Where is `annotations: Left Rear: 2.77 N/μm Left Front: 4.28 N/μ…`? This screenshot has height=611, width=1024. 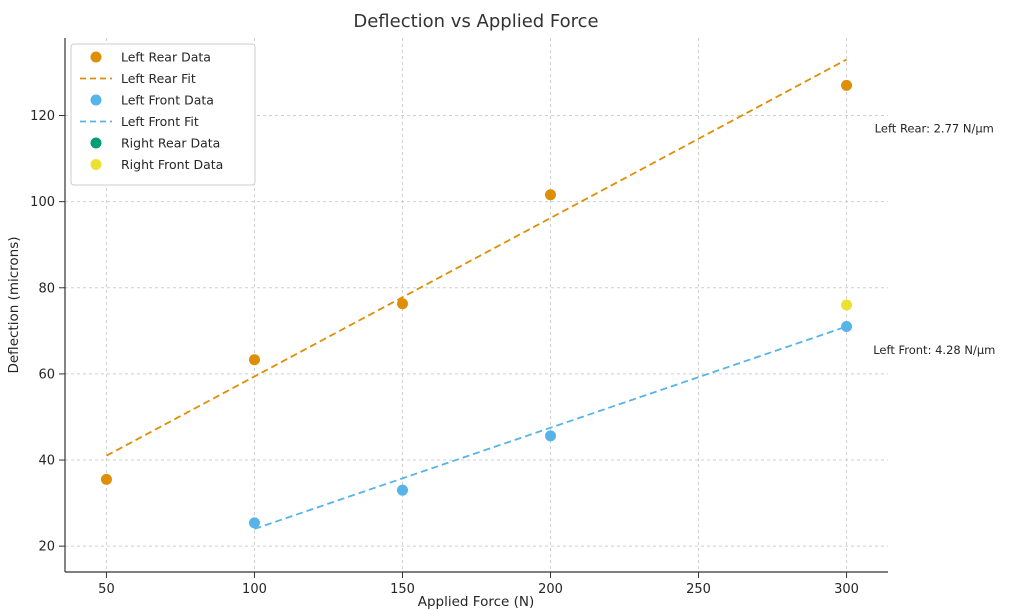
annotations: Left Rear: 2.77 N/μm Left Front: 4.28 N/μ… is located at coordinates (934, 239).